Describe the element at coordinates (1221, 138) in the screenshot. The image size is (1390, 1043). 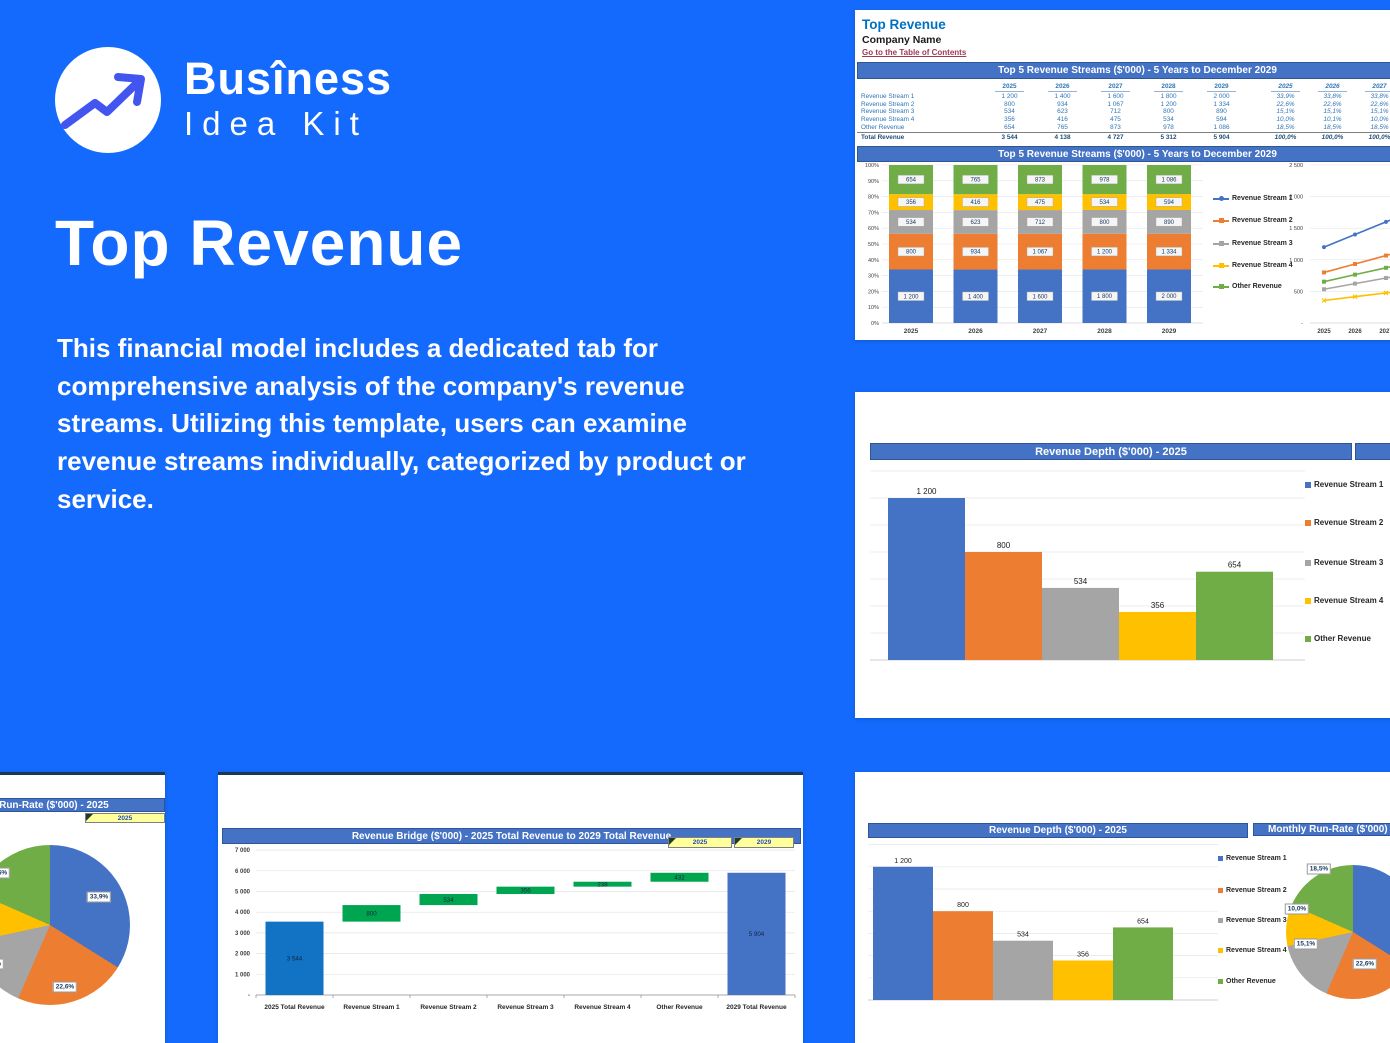
I see `cell-value: 5 904` at that location.